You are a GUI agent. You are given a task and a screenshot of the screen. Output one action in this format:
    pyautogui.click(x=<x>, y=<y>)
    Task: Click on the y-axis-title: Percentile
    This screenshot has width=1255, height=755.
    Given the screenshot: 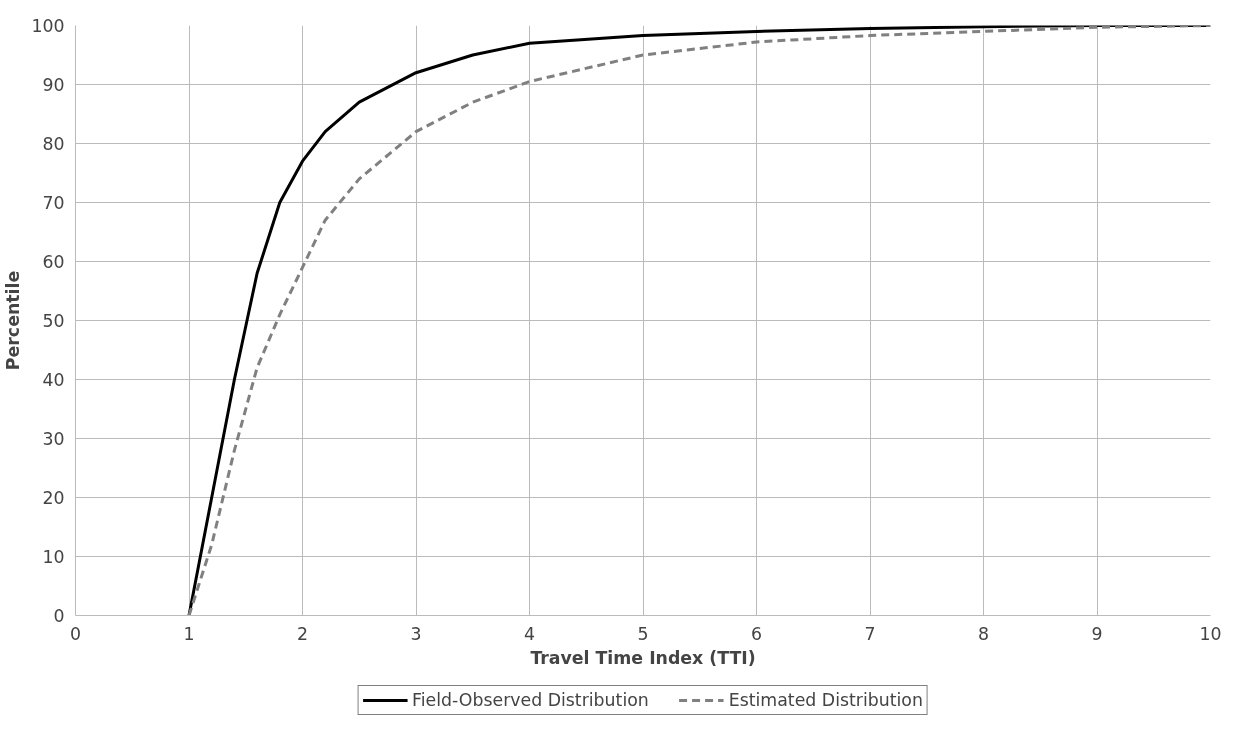 What is the action you would take?
    pyautogui.click(x=13, y=320)
    